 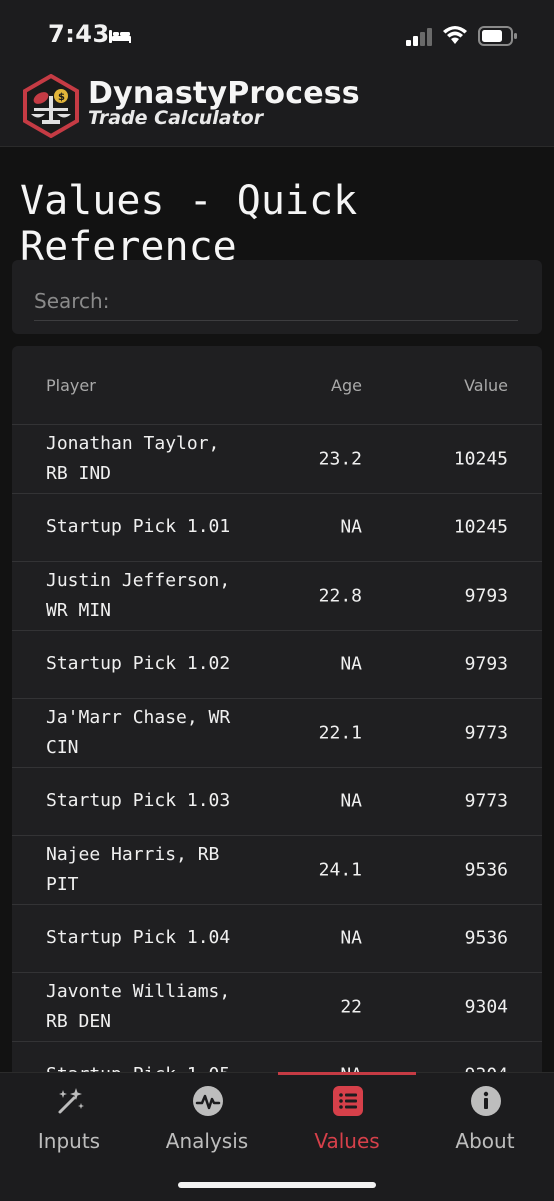 What do you see at coordinates (138, 938) in the screenshot?
I see `row-player: Startup Pick 1.04` at bounding box center [138, 938].